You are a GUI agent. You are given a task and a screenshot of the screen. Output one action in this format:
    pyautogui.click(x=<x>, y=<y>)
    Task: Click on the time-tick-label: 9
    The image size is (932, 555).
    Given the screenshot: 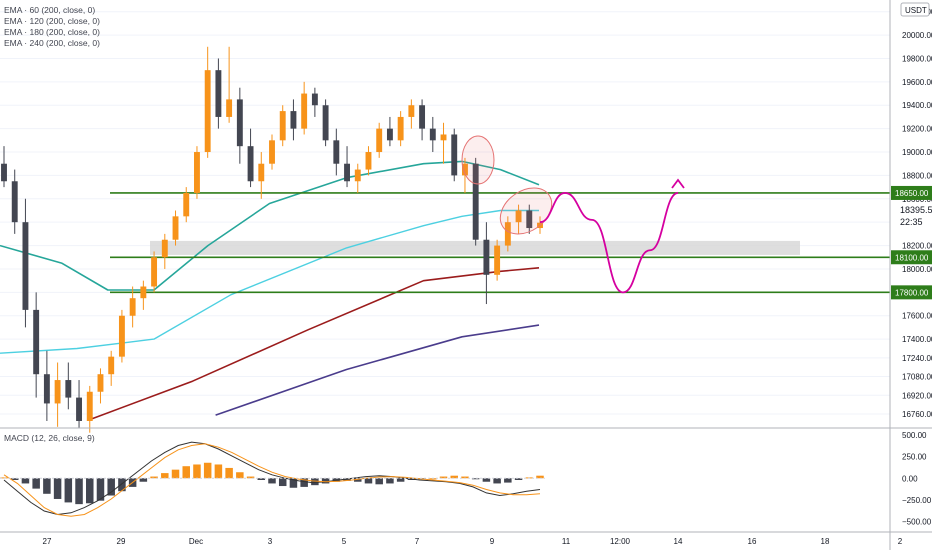 What is the action you would take?
    pyautogui.click(x=492, y=541)
    